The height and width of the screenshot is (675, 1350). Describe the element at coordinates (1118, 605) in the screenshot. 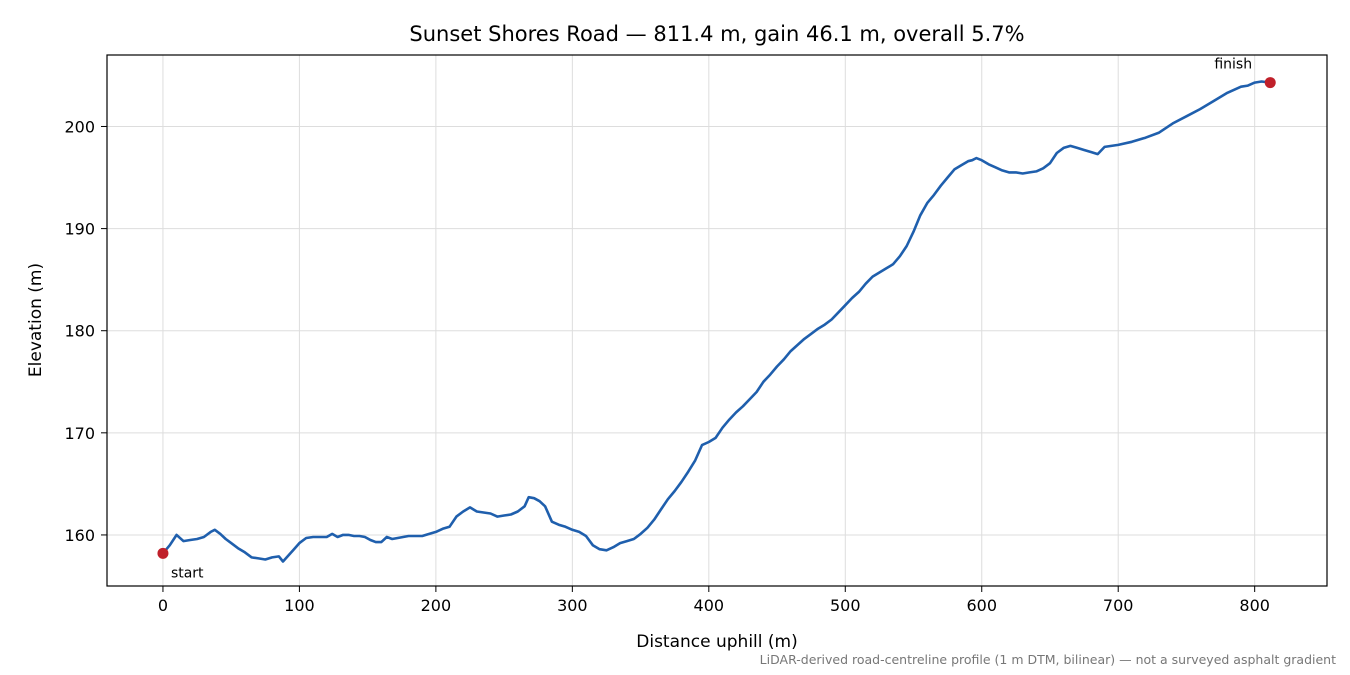

I see `x-tick-label: 700` at that location.